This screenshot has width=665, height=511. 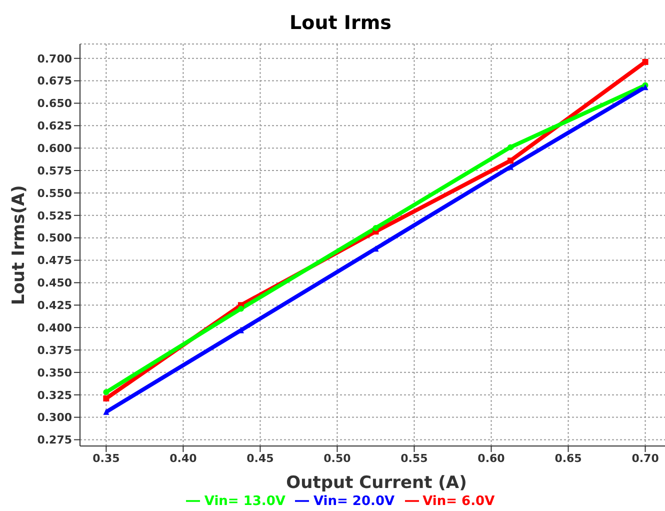 What do you see at coordinates (492, 458) in the screenshot?
I see `x-tick-label: 0.60` at bounding box center [492, 458].